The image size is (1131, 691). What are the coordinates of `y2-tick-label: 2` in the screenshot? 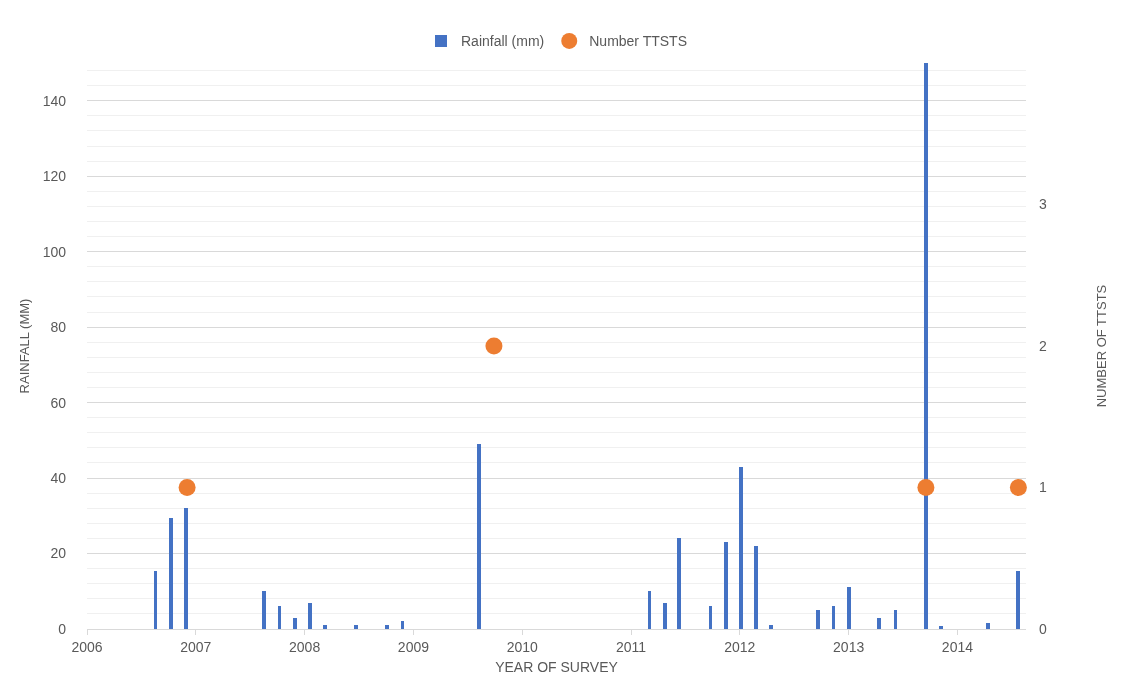 It's located at (1043, 345).